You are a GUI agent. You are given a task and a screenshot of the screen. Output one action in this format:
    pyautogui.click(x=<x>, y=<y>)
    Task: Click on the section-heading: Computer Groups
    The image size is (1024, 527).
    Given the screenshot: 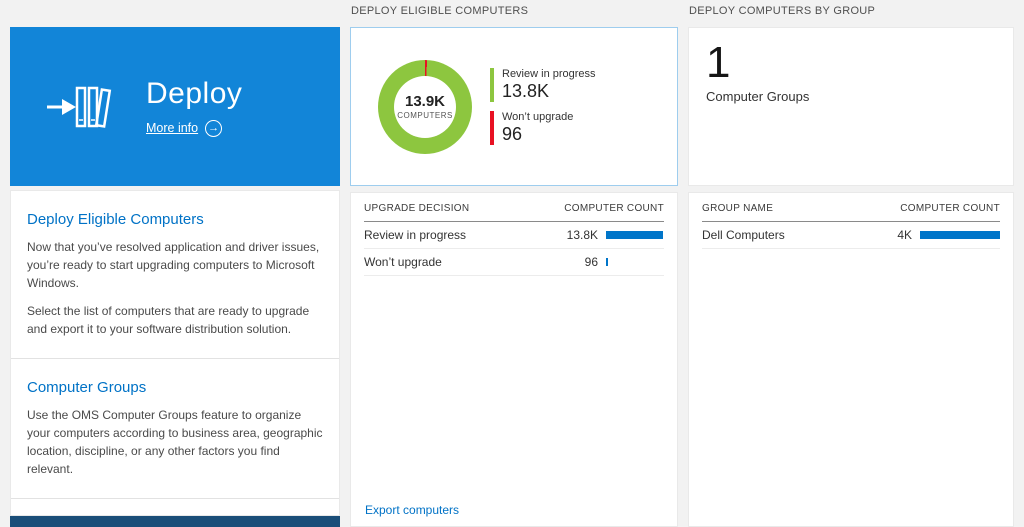 What is the action you would take?
    pyautogui.click(x=87, y=387)
    